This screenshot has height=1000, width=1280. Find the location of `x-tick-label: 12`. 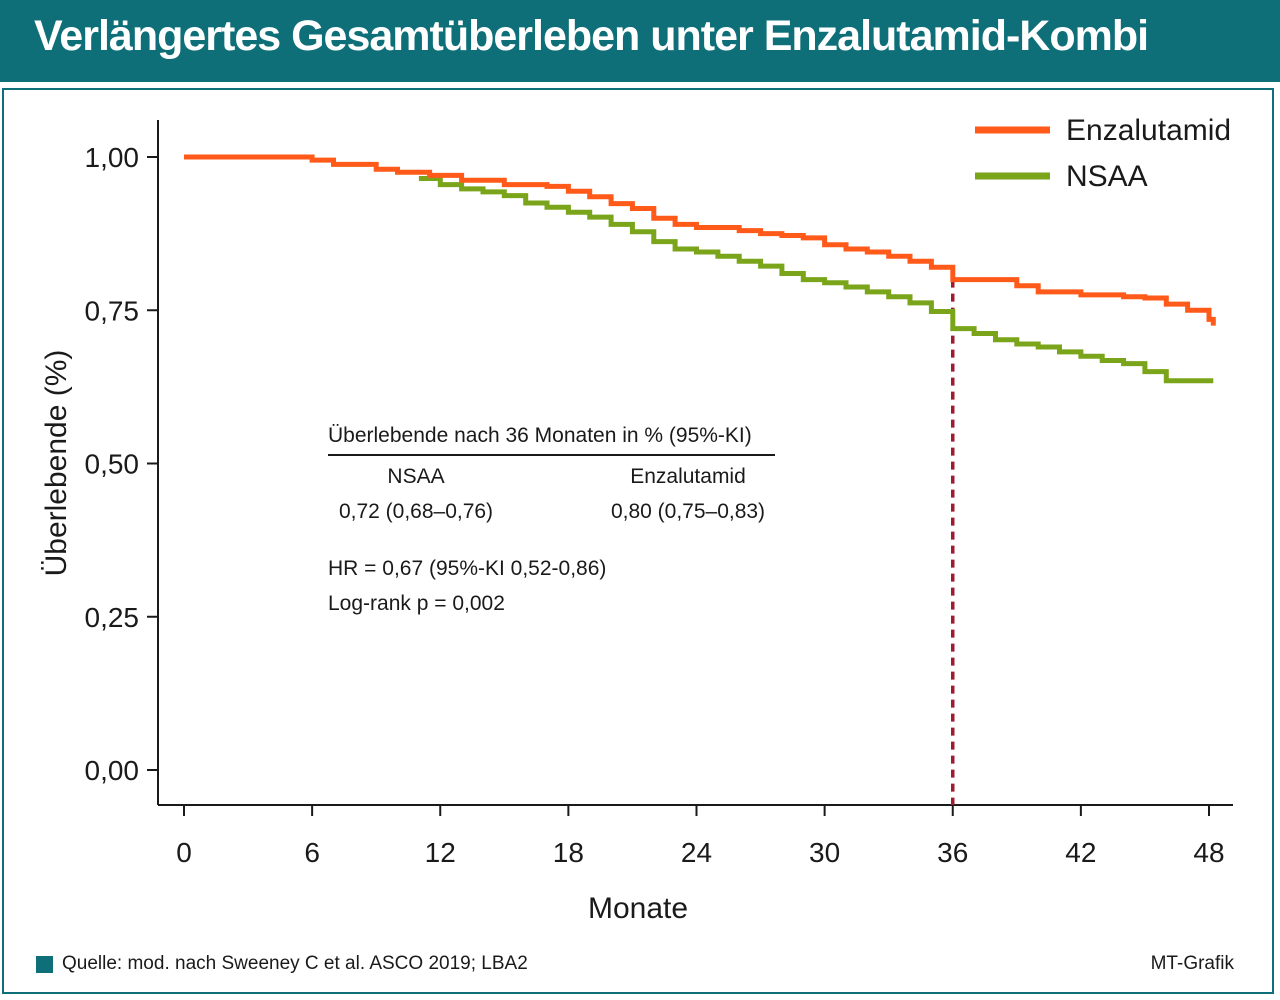

x-tick-label: 12 is located at coordinates (440, 852).